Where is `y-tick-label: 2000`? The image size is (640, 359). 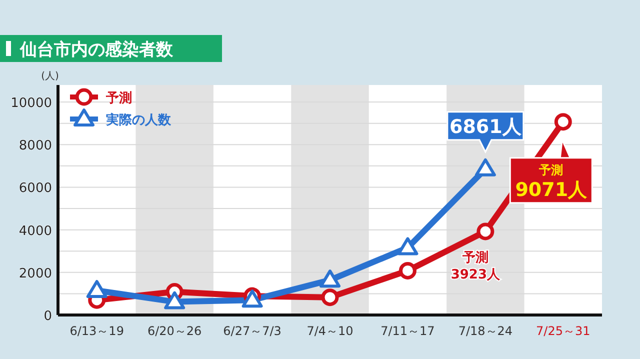 y-tick-label: 2000 is located at coordinates (35, 274).